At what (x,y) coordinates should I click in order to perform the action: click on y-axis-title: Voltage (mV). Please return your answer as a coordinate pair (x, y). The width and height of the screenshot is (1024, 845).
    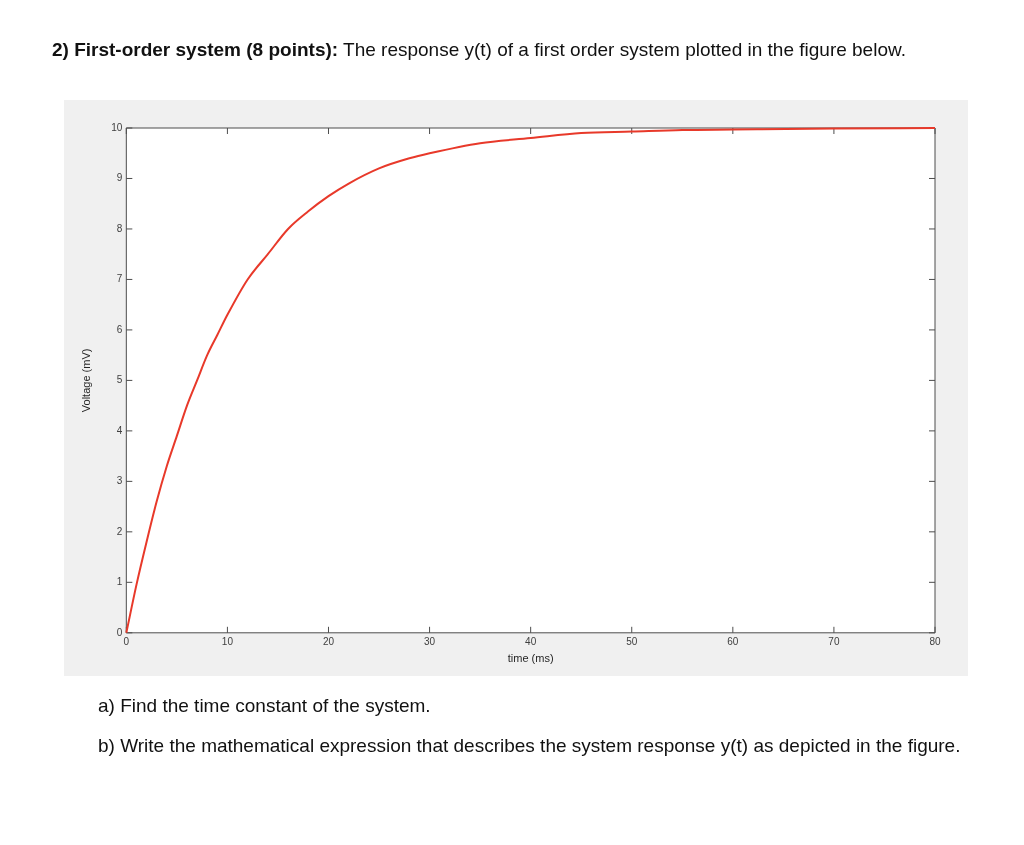
    Looking at the image, I should click on (85, 380).